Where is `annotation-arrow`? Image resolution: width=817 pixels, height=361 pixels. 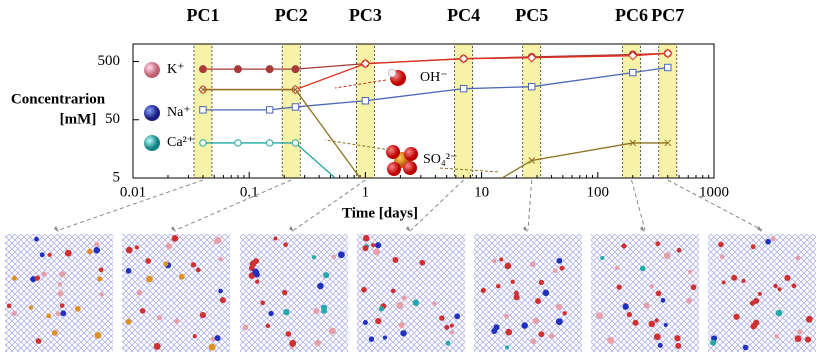 annotation-arrow is located at coordinates (360, 84).